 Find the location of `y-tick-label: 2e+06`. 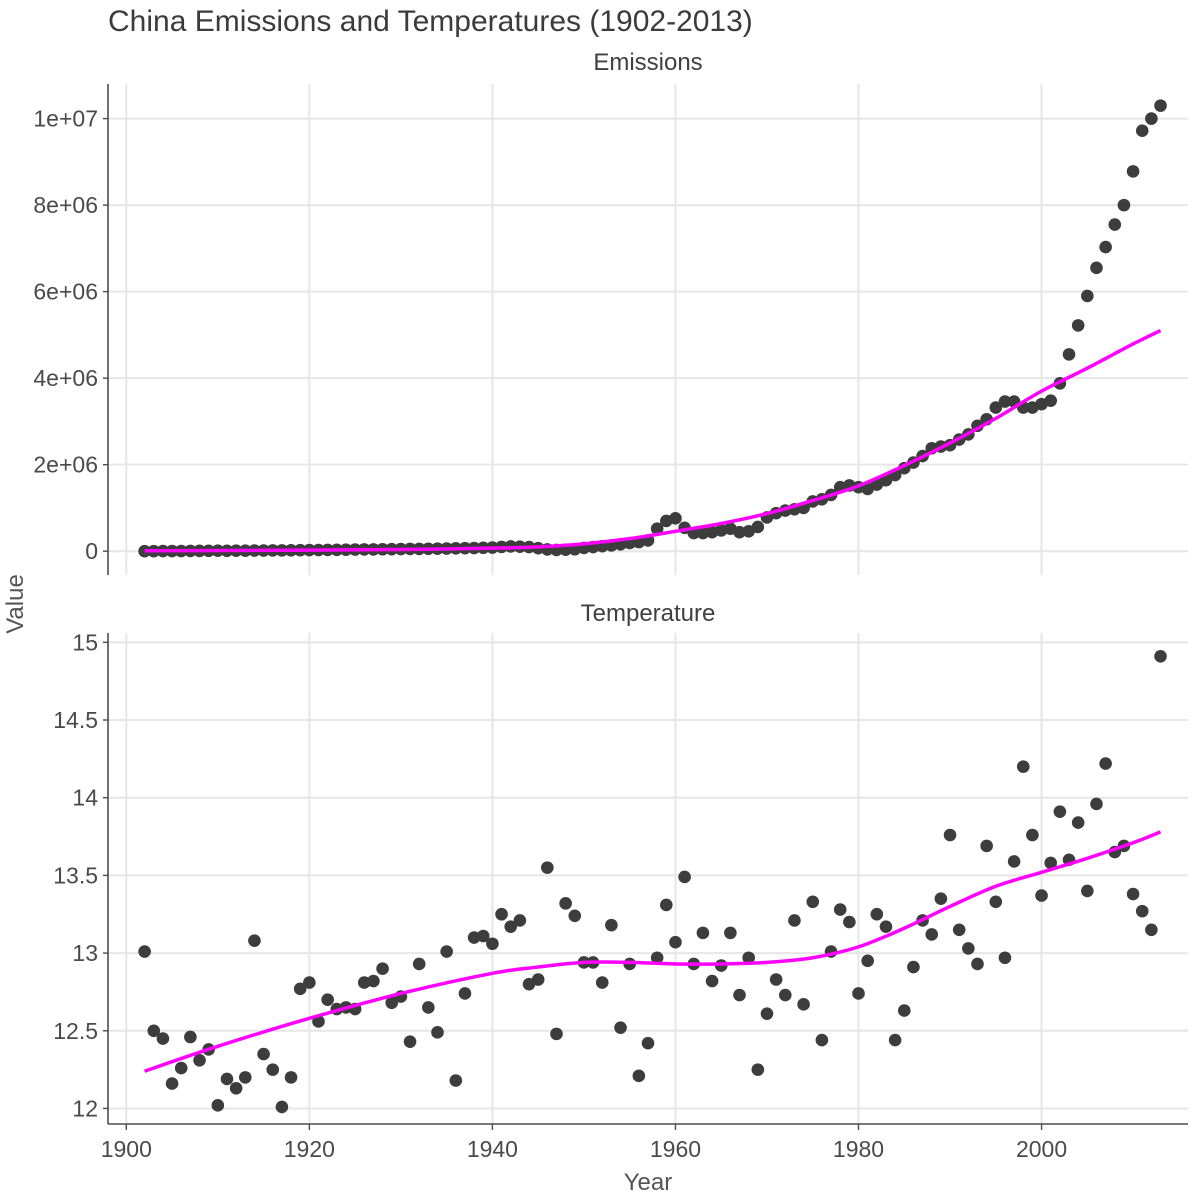

y-tick-label: 2e+06 is located at coordinates (65, 465).